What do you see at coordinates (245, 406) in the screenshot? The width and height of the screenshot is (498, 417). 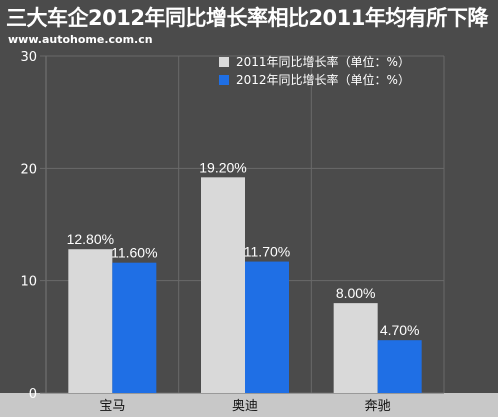 I see `category-label: 奥迪` at bounding box center [245, 406].